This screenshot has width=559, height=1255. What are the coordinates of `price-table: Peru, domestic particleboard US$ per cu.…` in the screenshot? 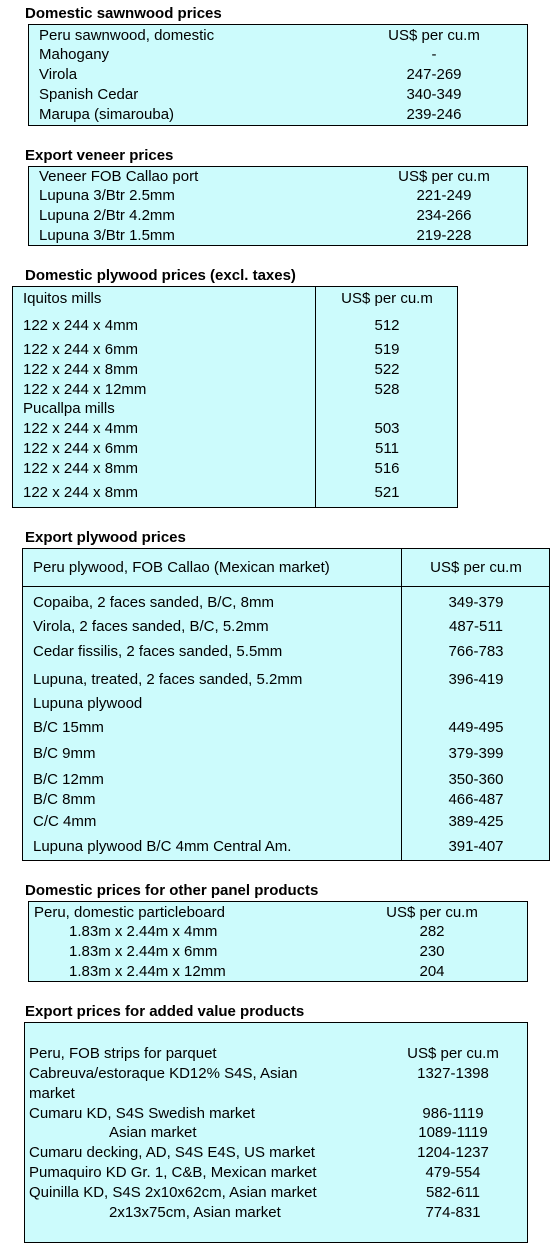 It's located at (278, 941).